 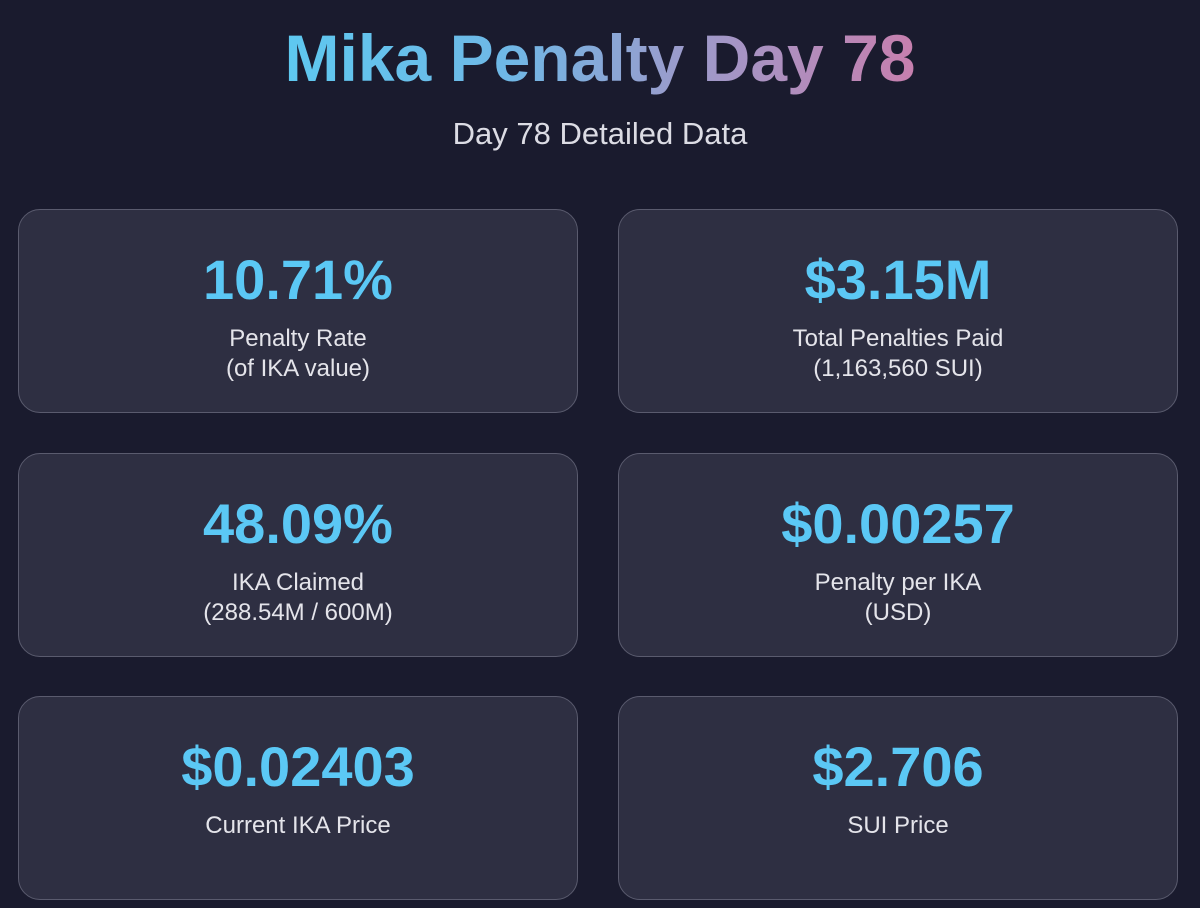 I want to click on page-subtitle: Day 78 Detailed Data, so click(x=600, y=133).